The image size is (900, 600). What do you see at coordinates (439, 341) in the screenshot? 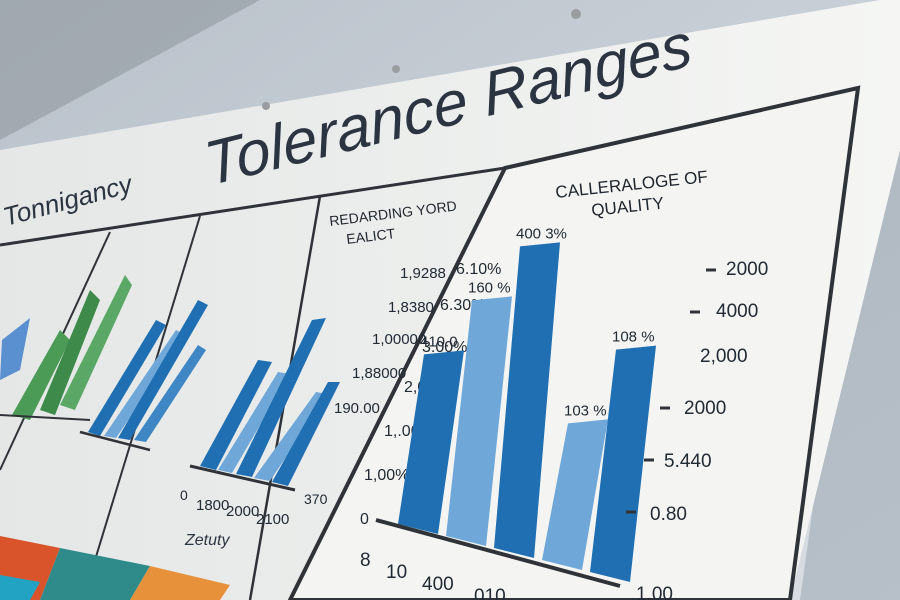
I see `bar-value-label: 410.0` at bounding box center [439, 341].